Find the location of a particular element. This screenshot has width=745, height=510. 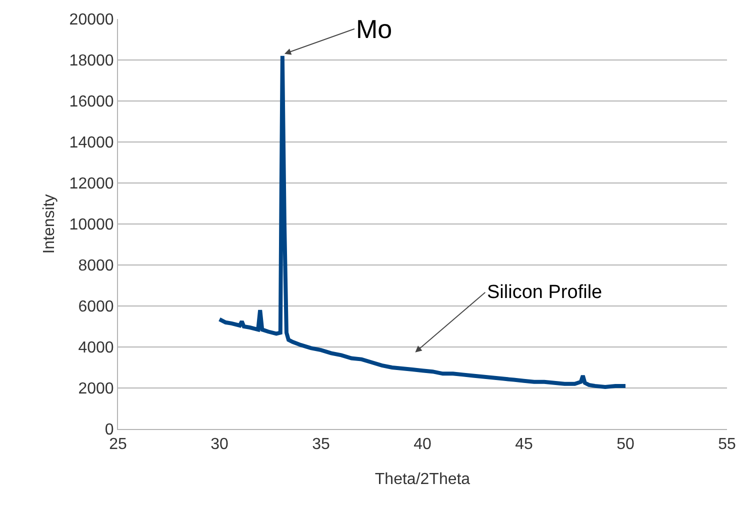

y-tick-label: 0 is located at coordinates (109, 430).